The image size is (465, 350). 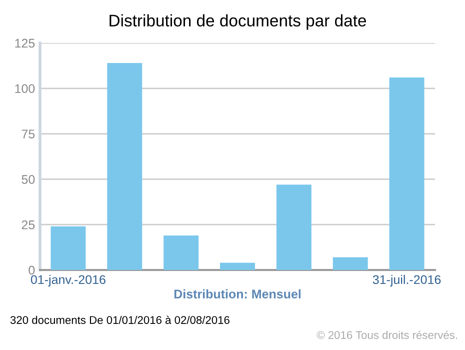 What do you see at coordinates (28, 134) in the screenshot?
I see `y-tick-label: 75` at bounding box center [28, 134].